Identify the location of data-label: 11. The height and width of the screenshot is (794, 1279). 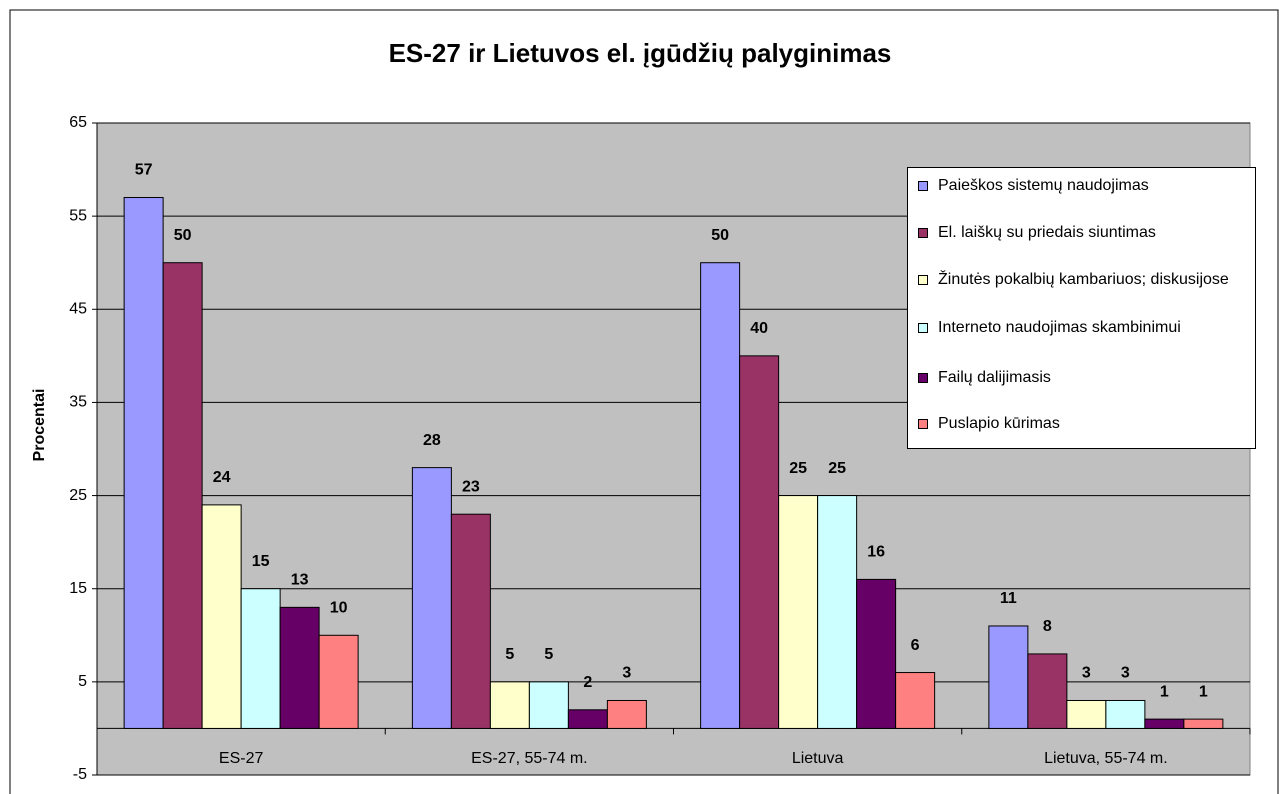
(1008, 598).